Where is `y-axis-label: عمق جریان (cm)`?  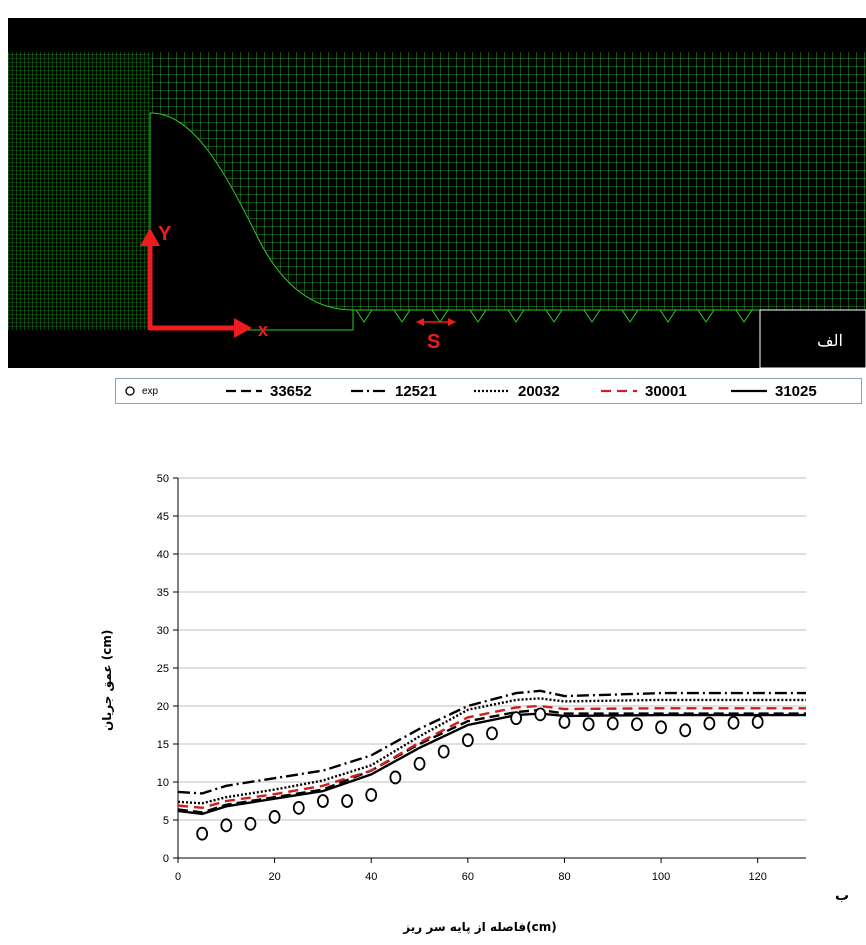
y-axis-label: عمق جریان (cm) is located at coordinates (107, 680).